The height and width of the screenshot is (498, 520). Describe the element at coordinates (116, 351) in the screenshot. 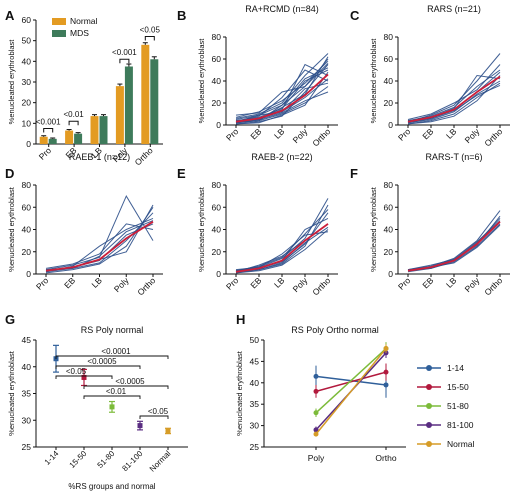

I see `significance-label: <0.0001` at that location.